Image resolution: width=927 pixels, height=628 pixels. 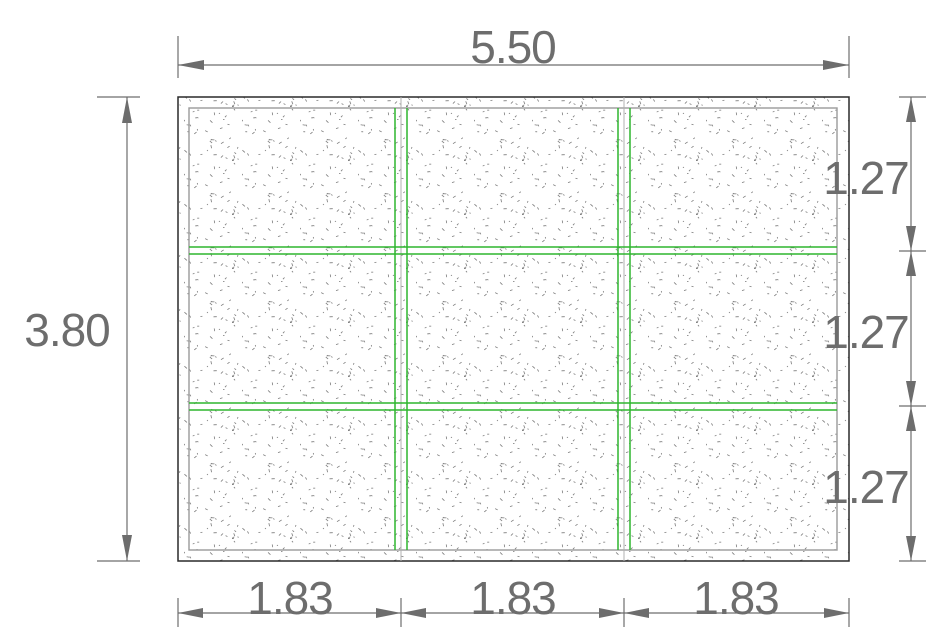 What do you see at coordinates (911, 548) in the screenshot?
I see `arrowhead-r3-bottom` at bounding box center [911, 548].